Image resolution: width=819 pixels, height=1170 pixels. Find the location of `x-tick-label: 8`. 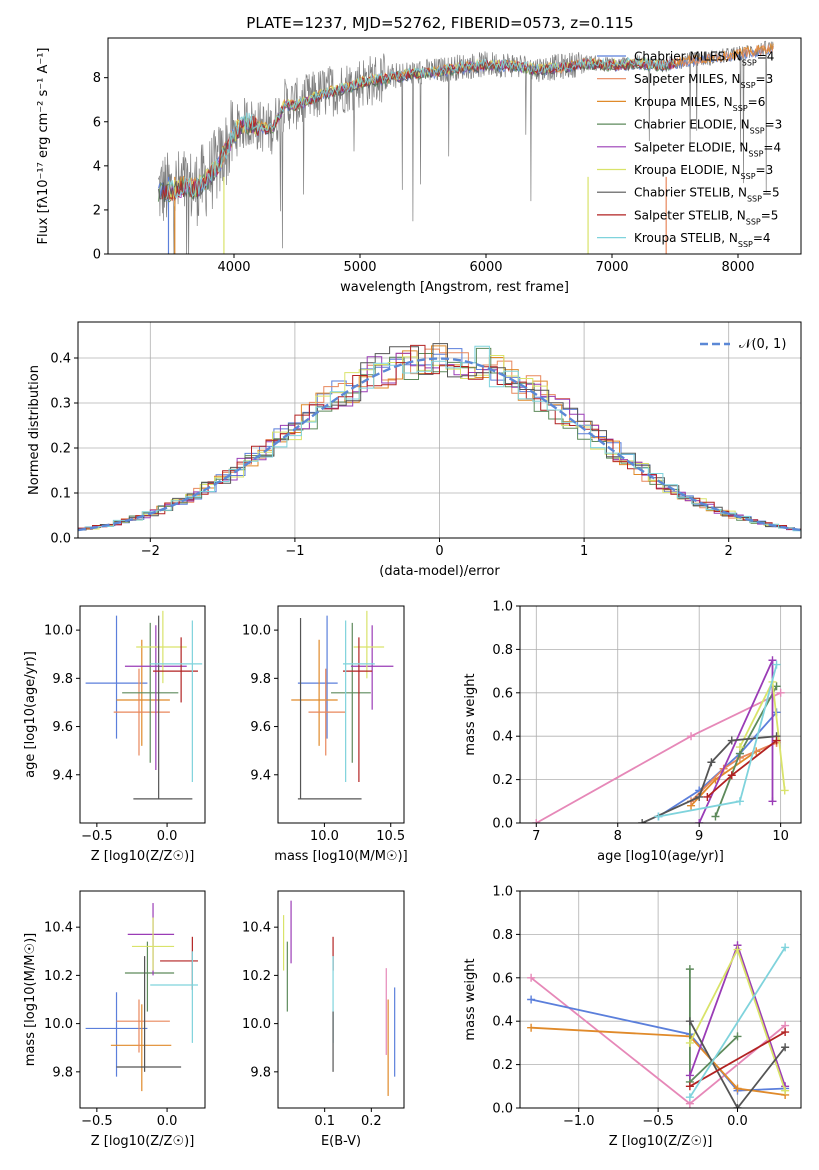

x-tick-label: 8 is located at coordinates (618, 836).